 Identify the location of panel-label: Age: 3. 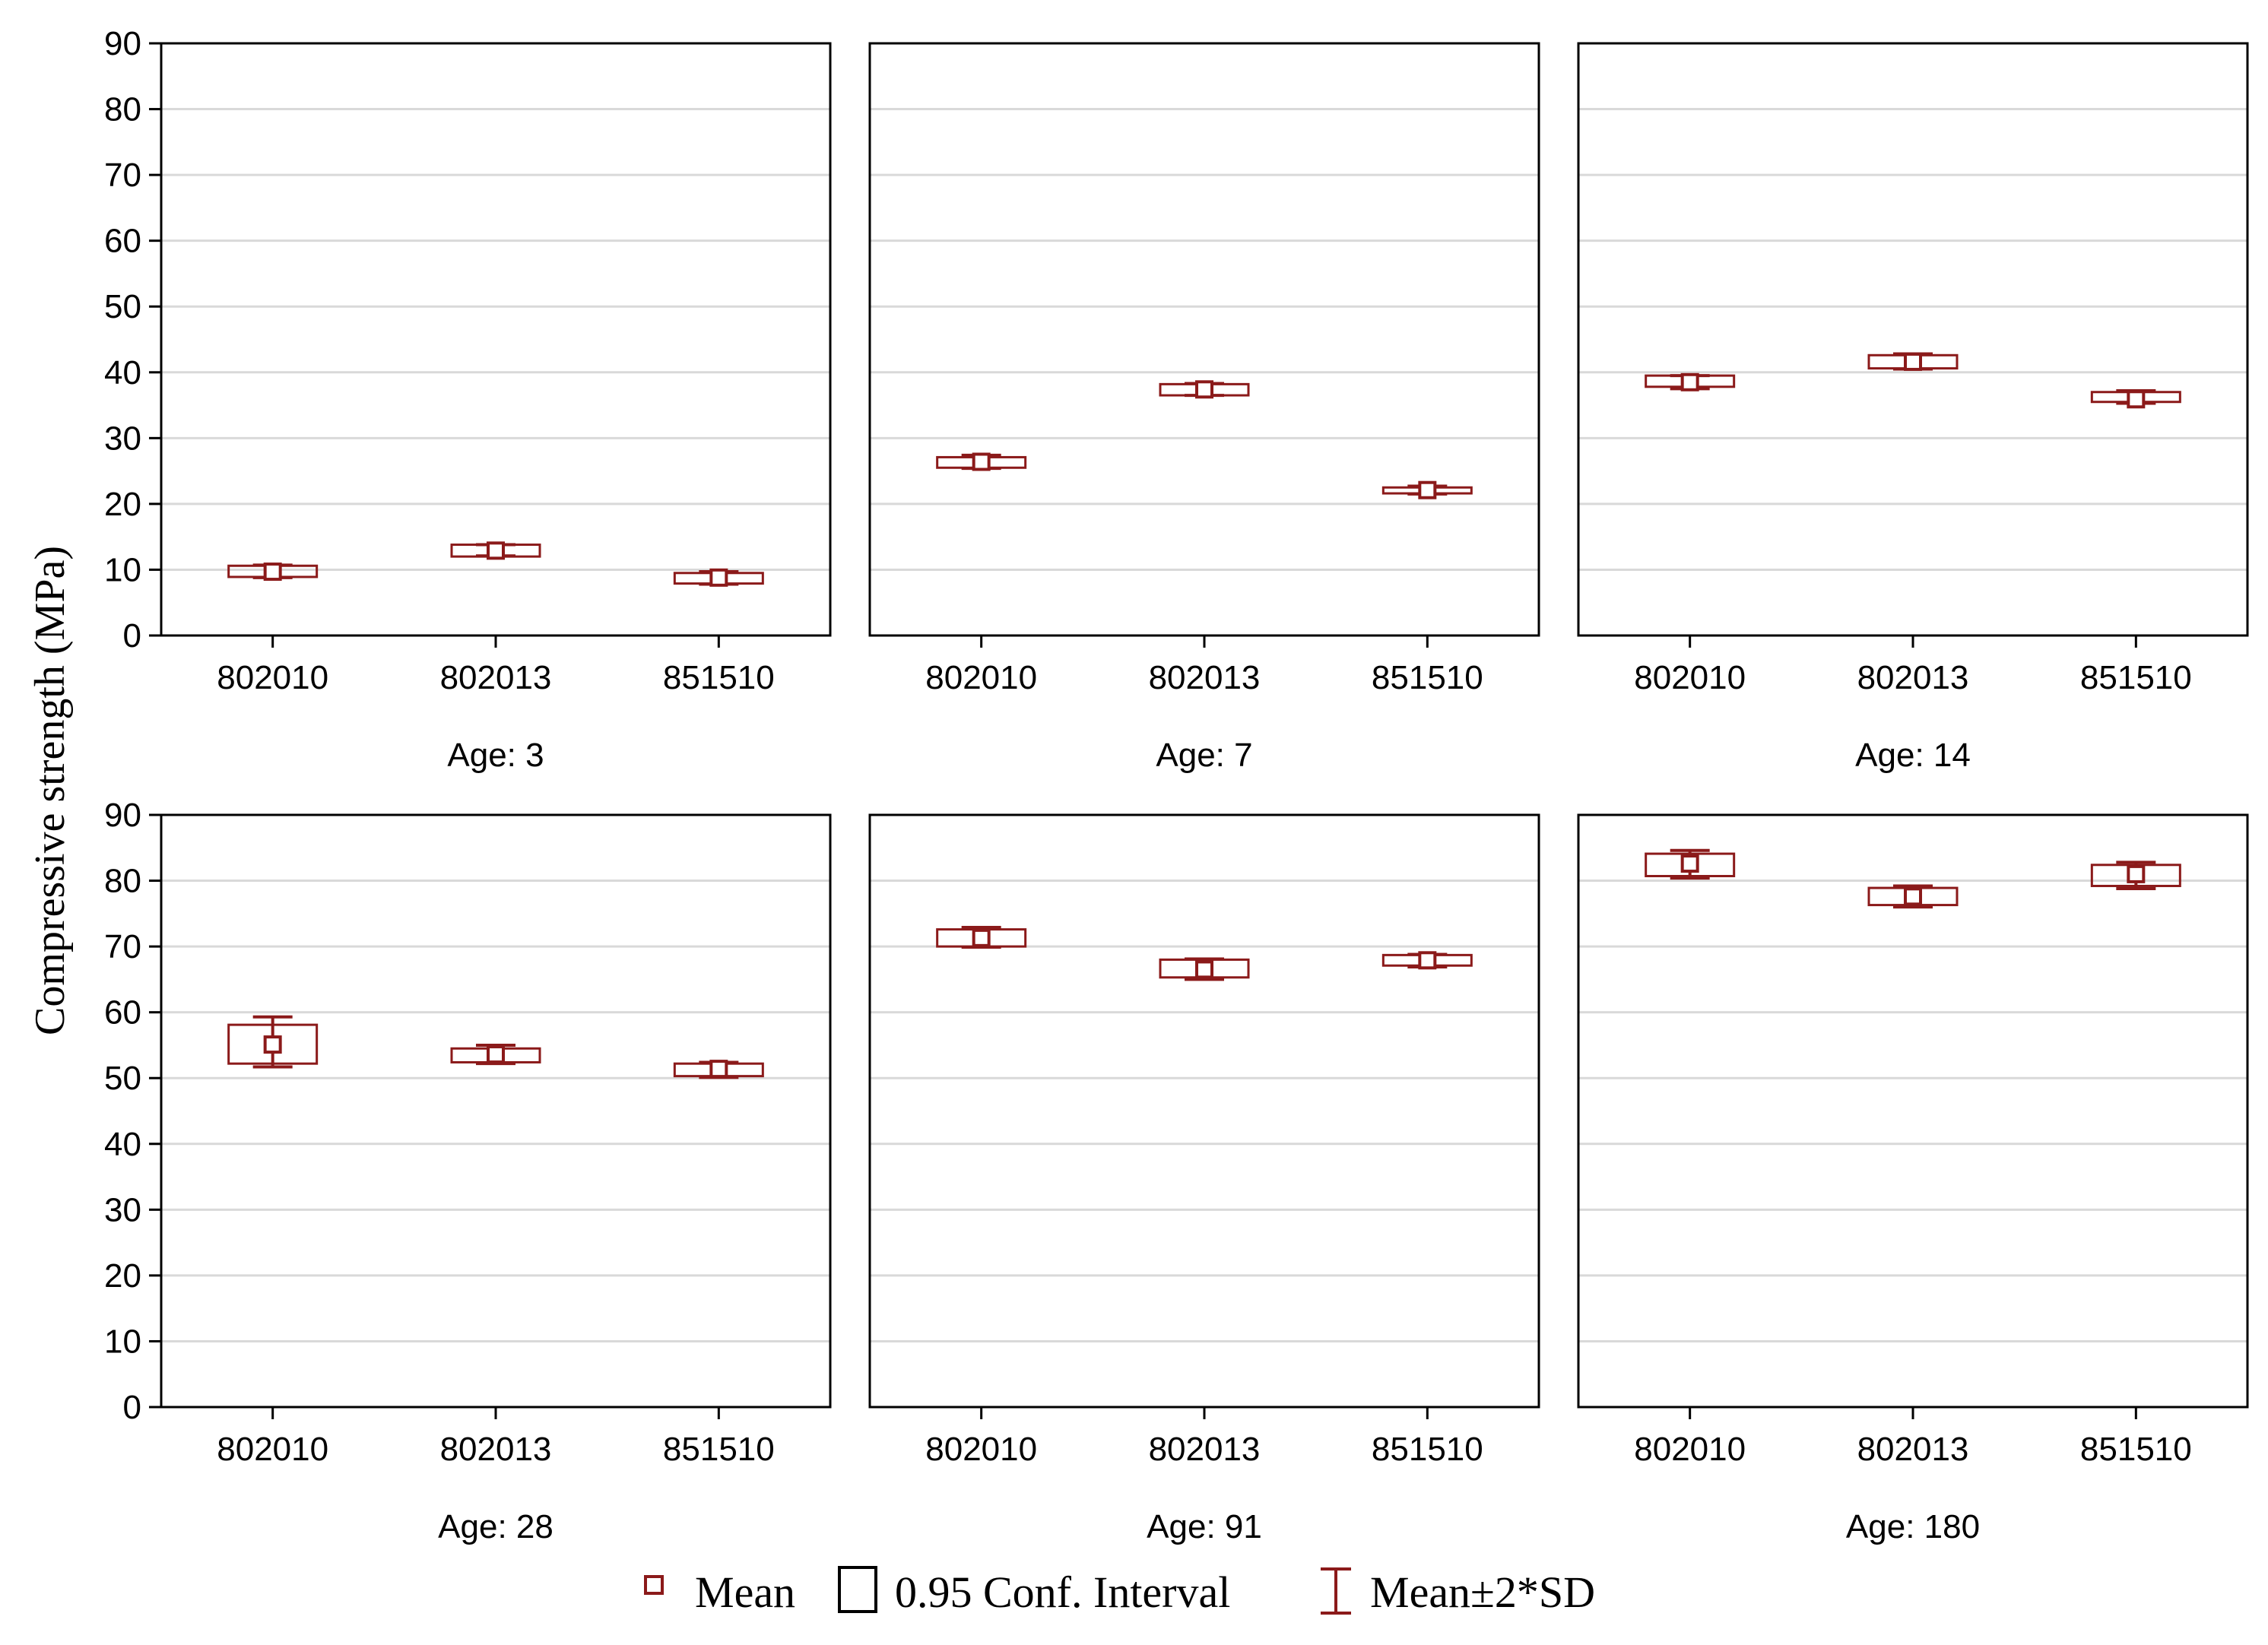
(495, 755).